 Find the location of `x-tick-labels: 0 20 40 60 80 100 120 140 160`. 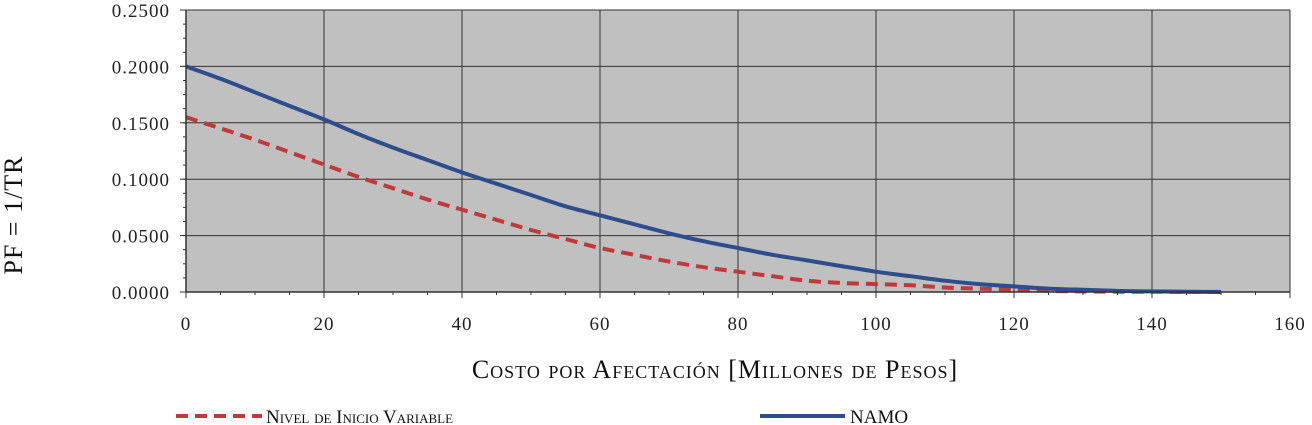

x-tick-labels: 0 20 40 60 80 100 120 140 160 is located at coordinates (743, 324).